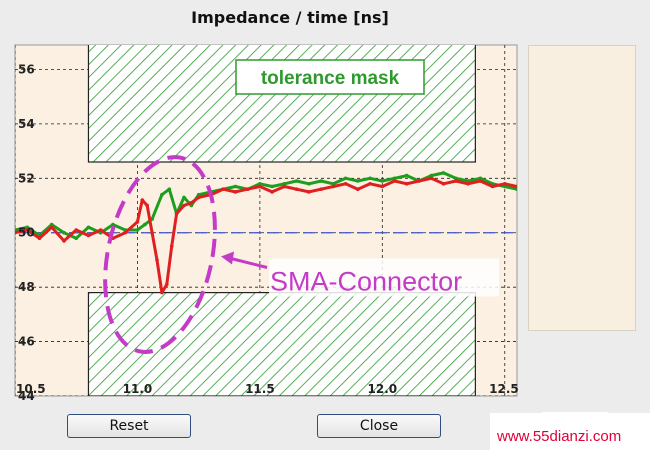 The image size is (650, 450). I want to click on y-tick-label-2: 48, so click(26, 287).